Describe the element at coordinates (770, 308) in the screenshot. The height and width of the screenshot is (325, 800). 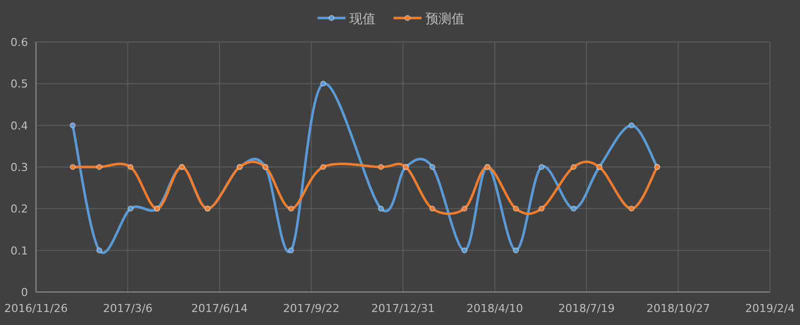
I see `x-tick-label: 2019/2/4` at that location.